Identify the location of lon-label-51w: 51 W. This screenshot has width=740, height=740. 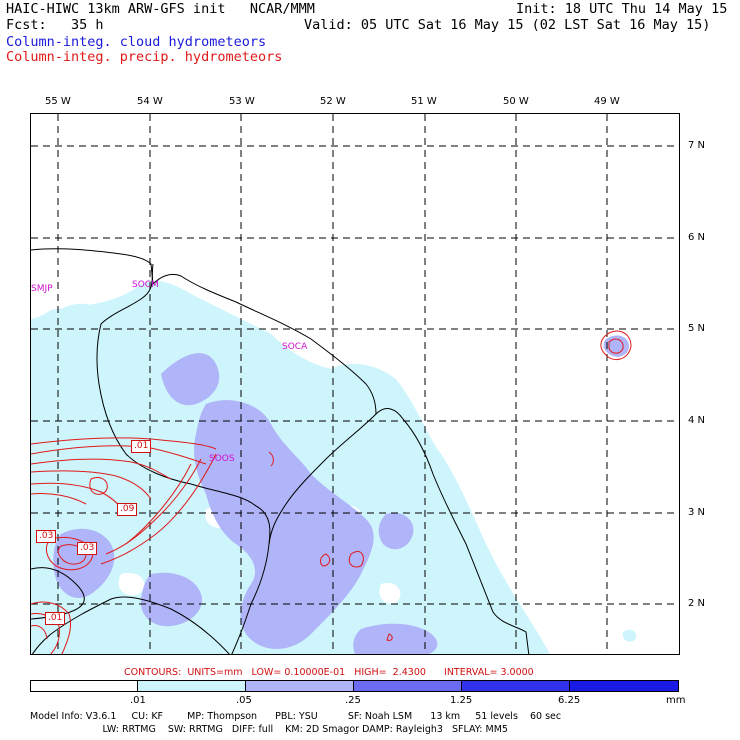
(424, 101).